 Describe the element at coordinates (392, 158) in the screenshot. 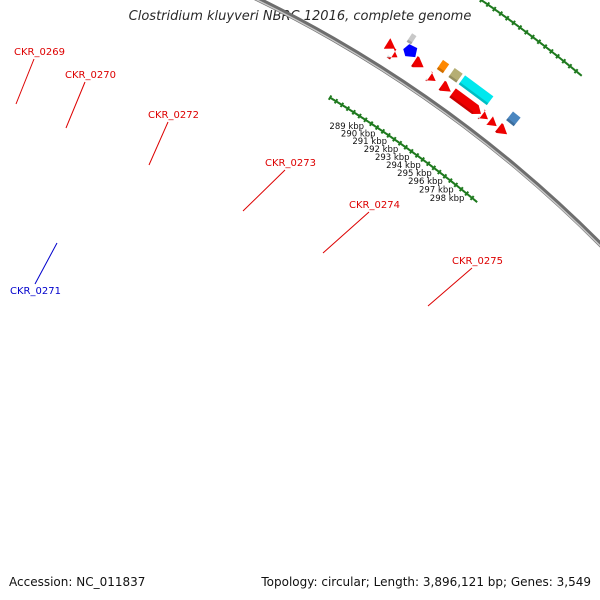

I see `kbp-tick-label: 293 kbp` at that location.